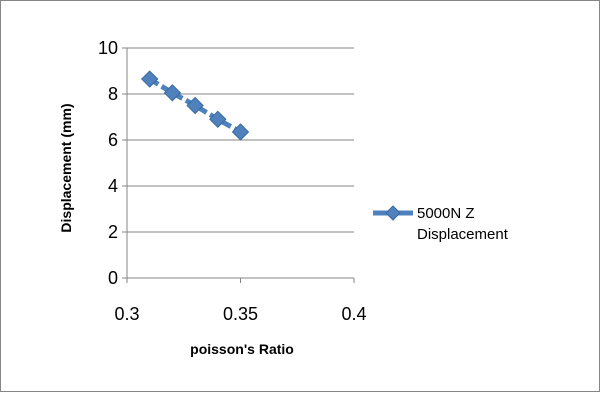 The image size is (600, 393). I want to click on legend-label: 5000N Z Displacement, so click(463, 224).